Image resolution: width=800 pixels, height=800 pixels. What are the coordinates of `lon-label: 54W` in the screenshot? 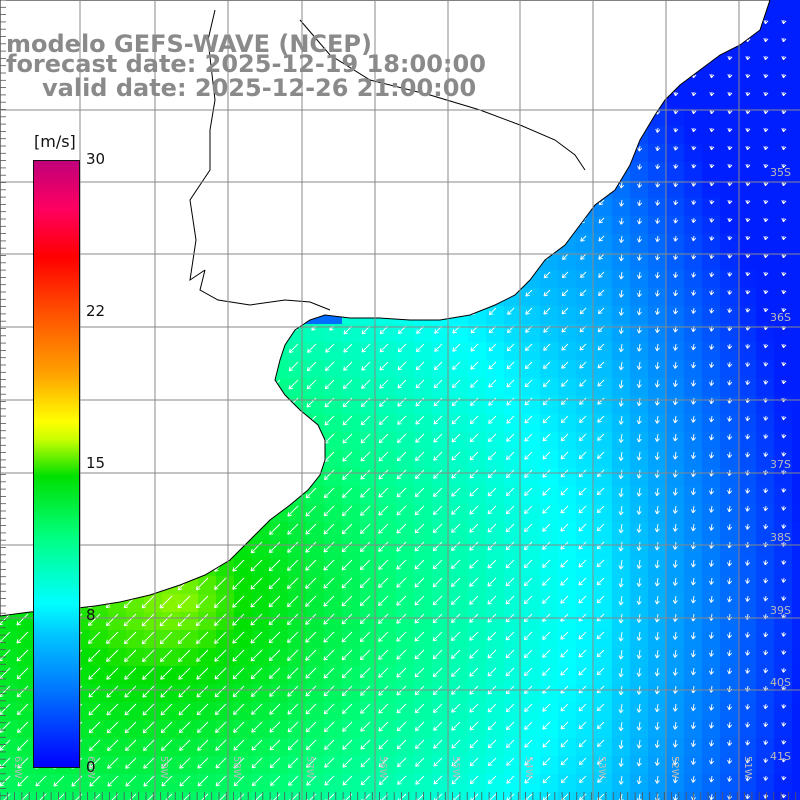 It's located at (528, 767).